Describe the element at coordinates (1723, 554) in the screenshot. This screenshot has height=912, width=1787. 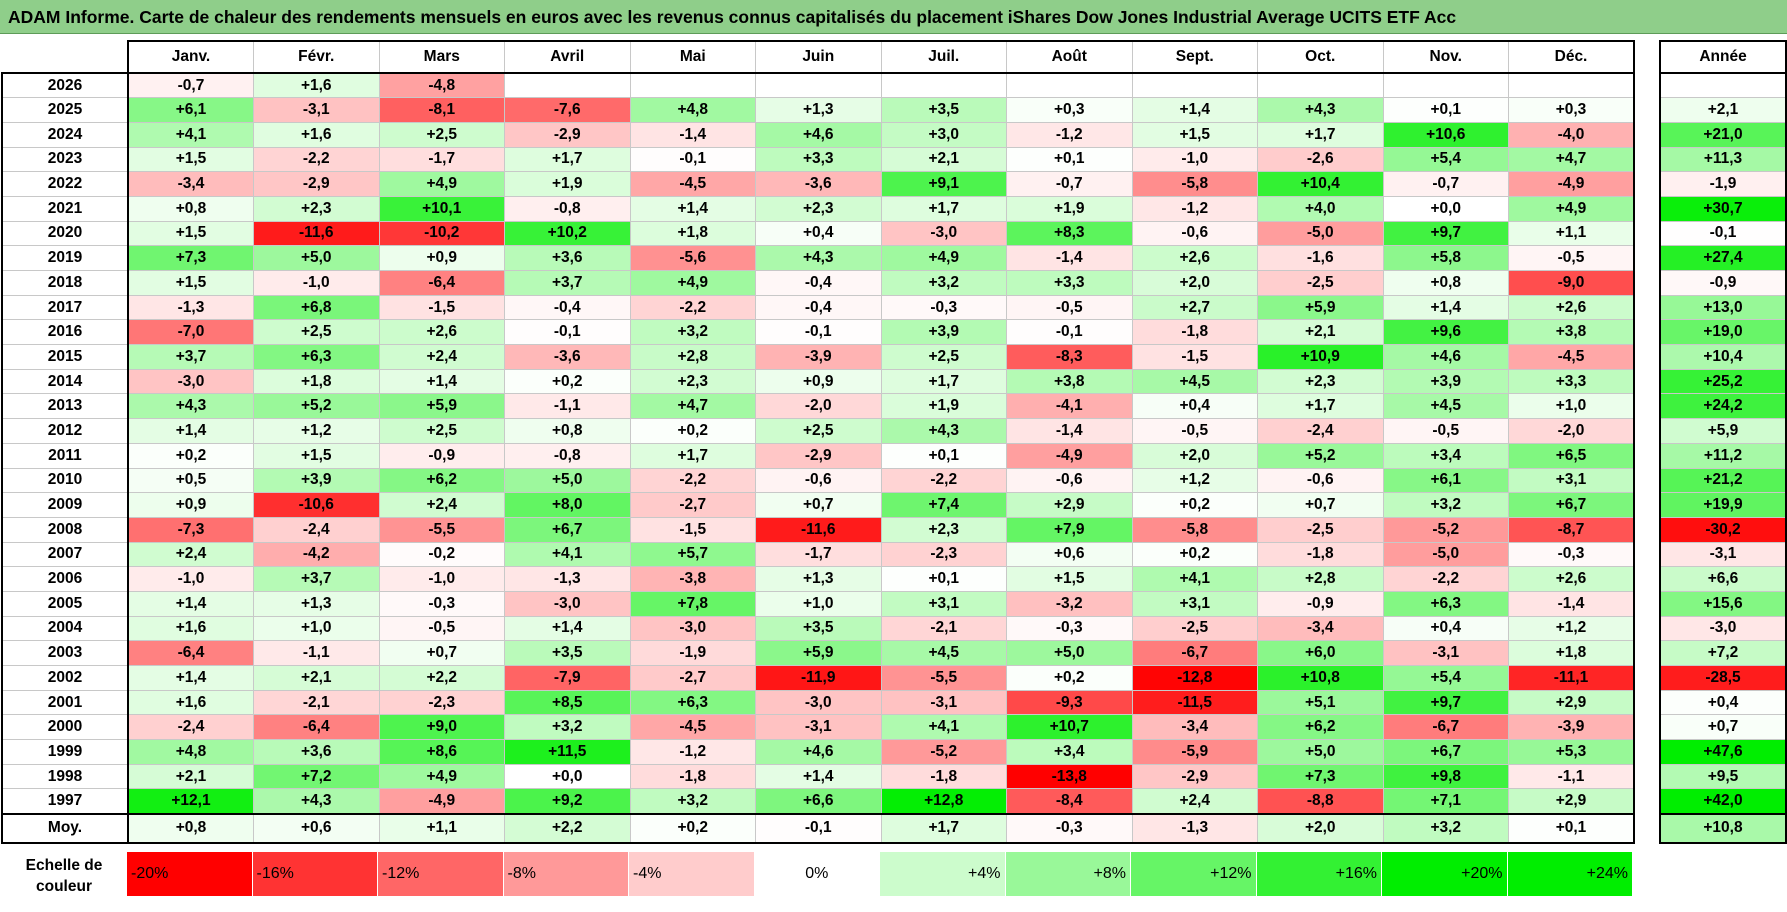
I see `annual-row: -3,1` at that location.